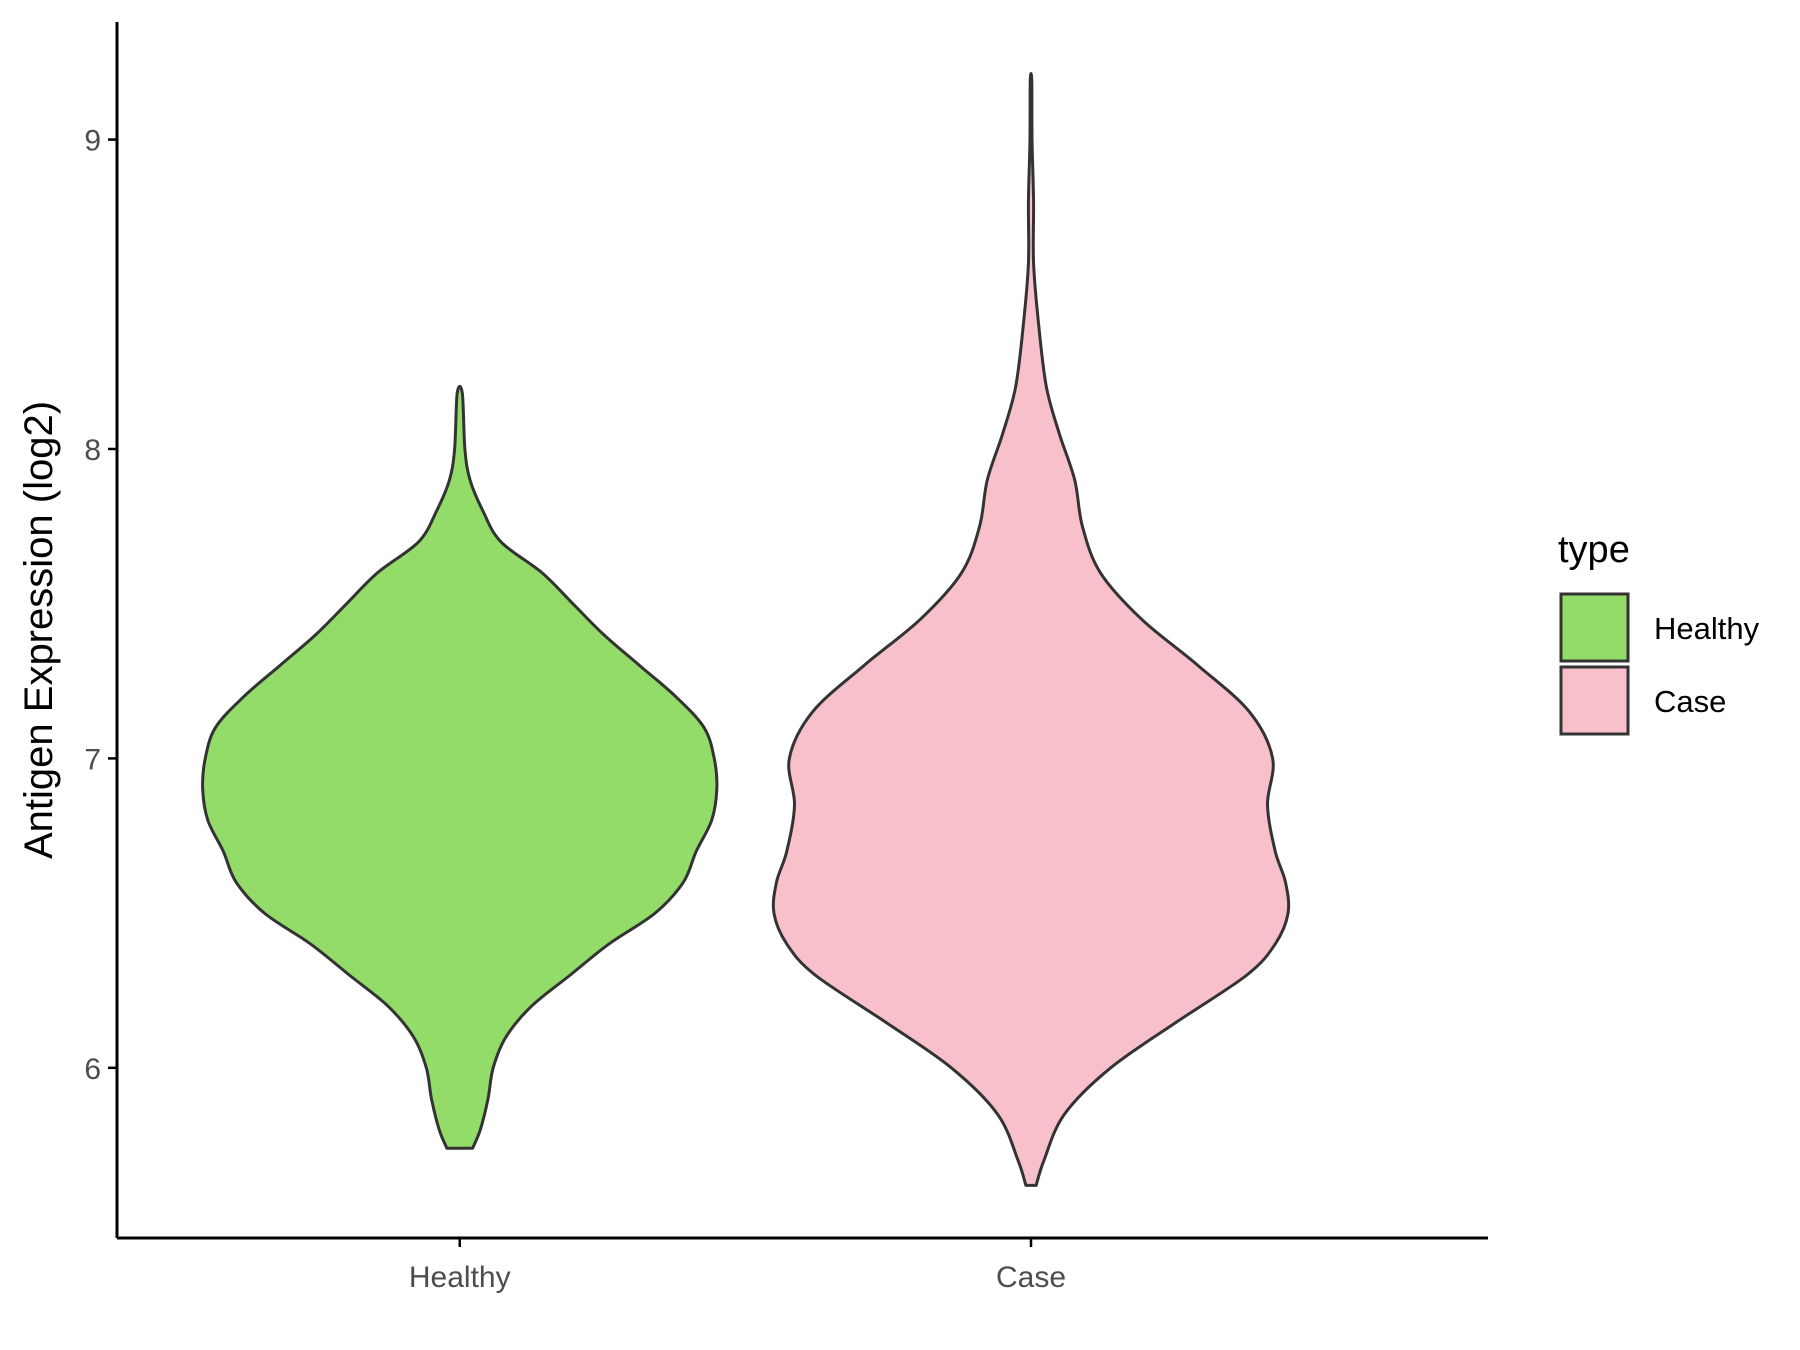 This screenshot has height=1350, width=1800. I want to click on y-tick-label: 9, so click(92, 141).